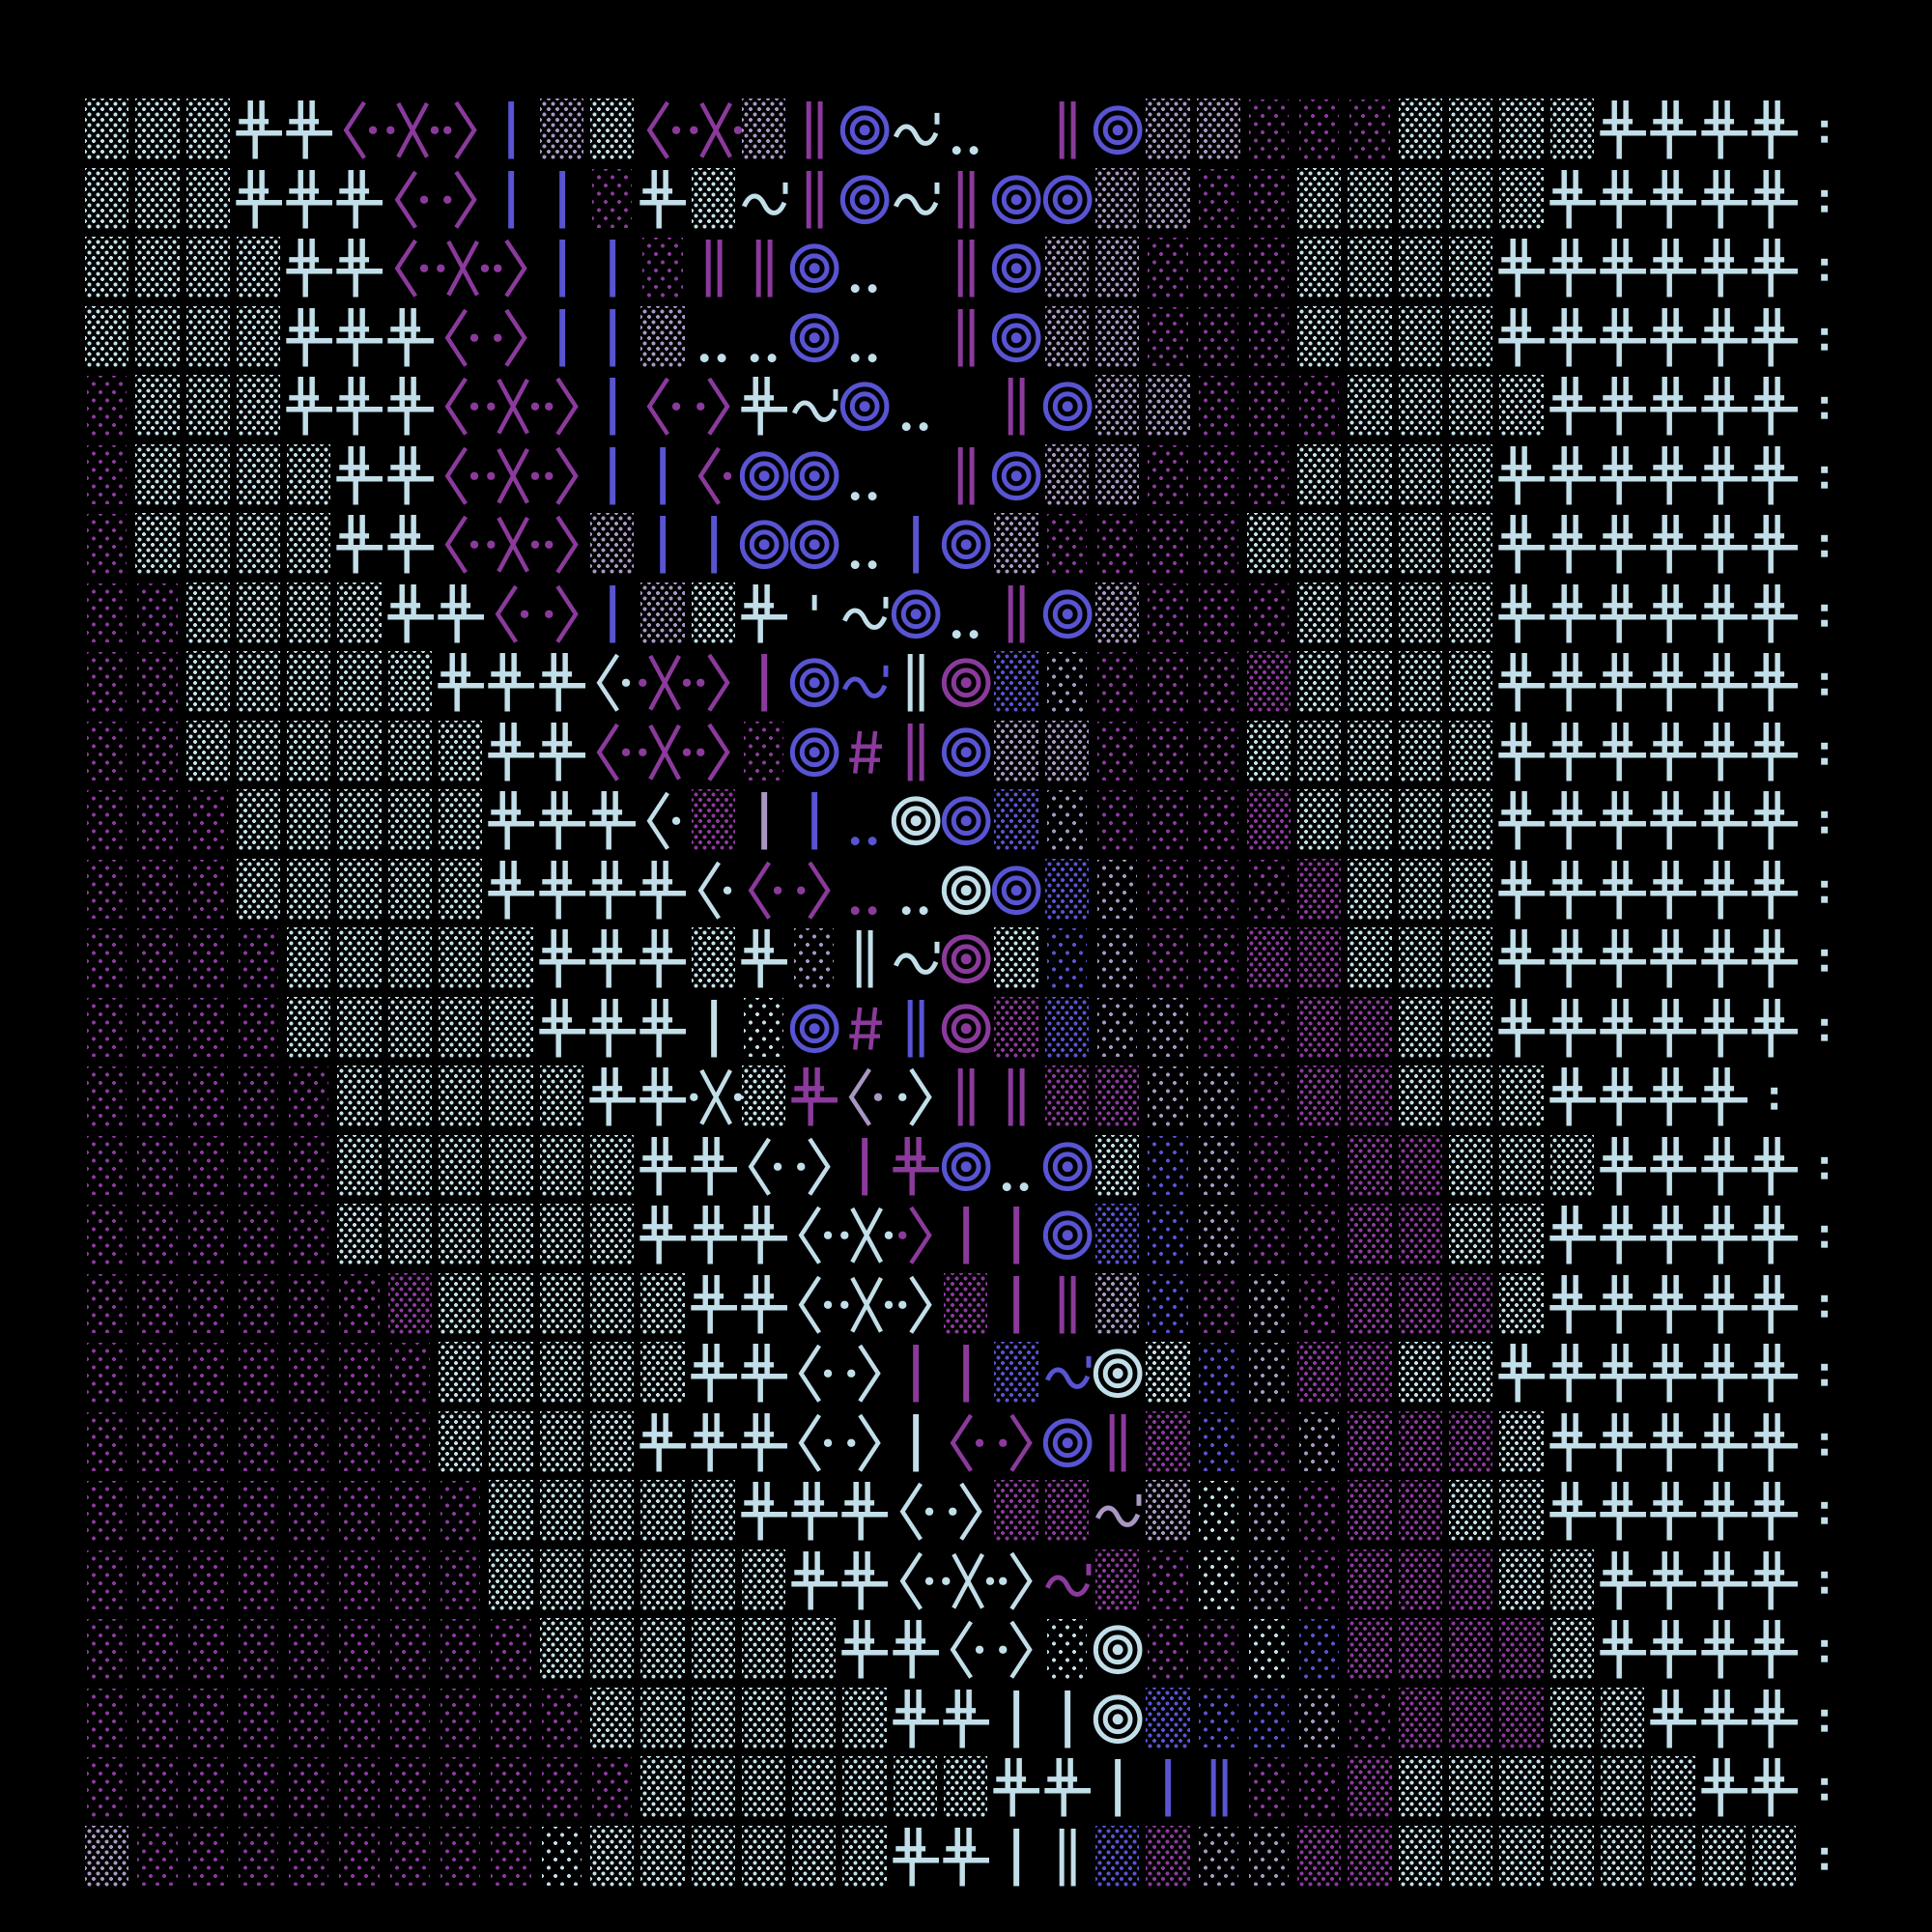 The height and width of the screenshot is (1932, 1932). What do you see at coordinates (663, 130) in the screenshot?
I see `glyph-angle-bracket-left-dot` at bounding box center [663, 130].